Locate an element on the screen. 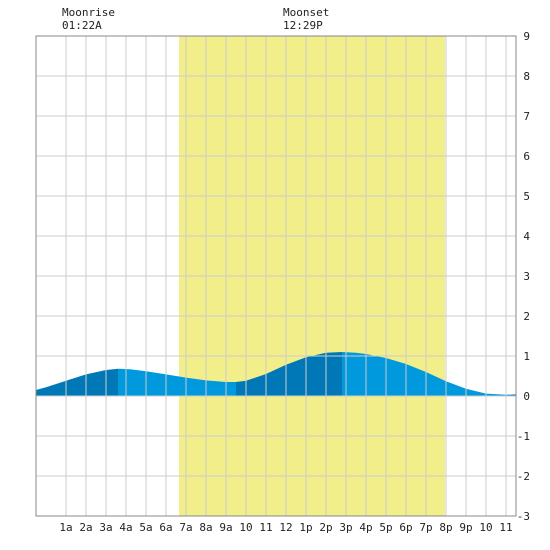  x-tick-label: 3p is located at coordinates (345, 527).